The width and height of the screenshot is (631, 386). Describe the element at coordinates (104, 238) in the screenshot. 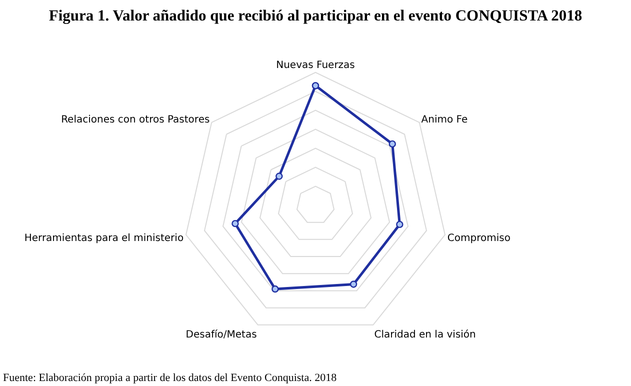

I see `spoke-label: Herramientas para el ministerio` at that location.